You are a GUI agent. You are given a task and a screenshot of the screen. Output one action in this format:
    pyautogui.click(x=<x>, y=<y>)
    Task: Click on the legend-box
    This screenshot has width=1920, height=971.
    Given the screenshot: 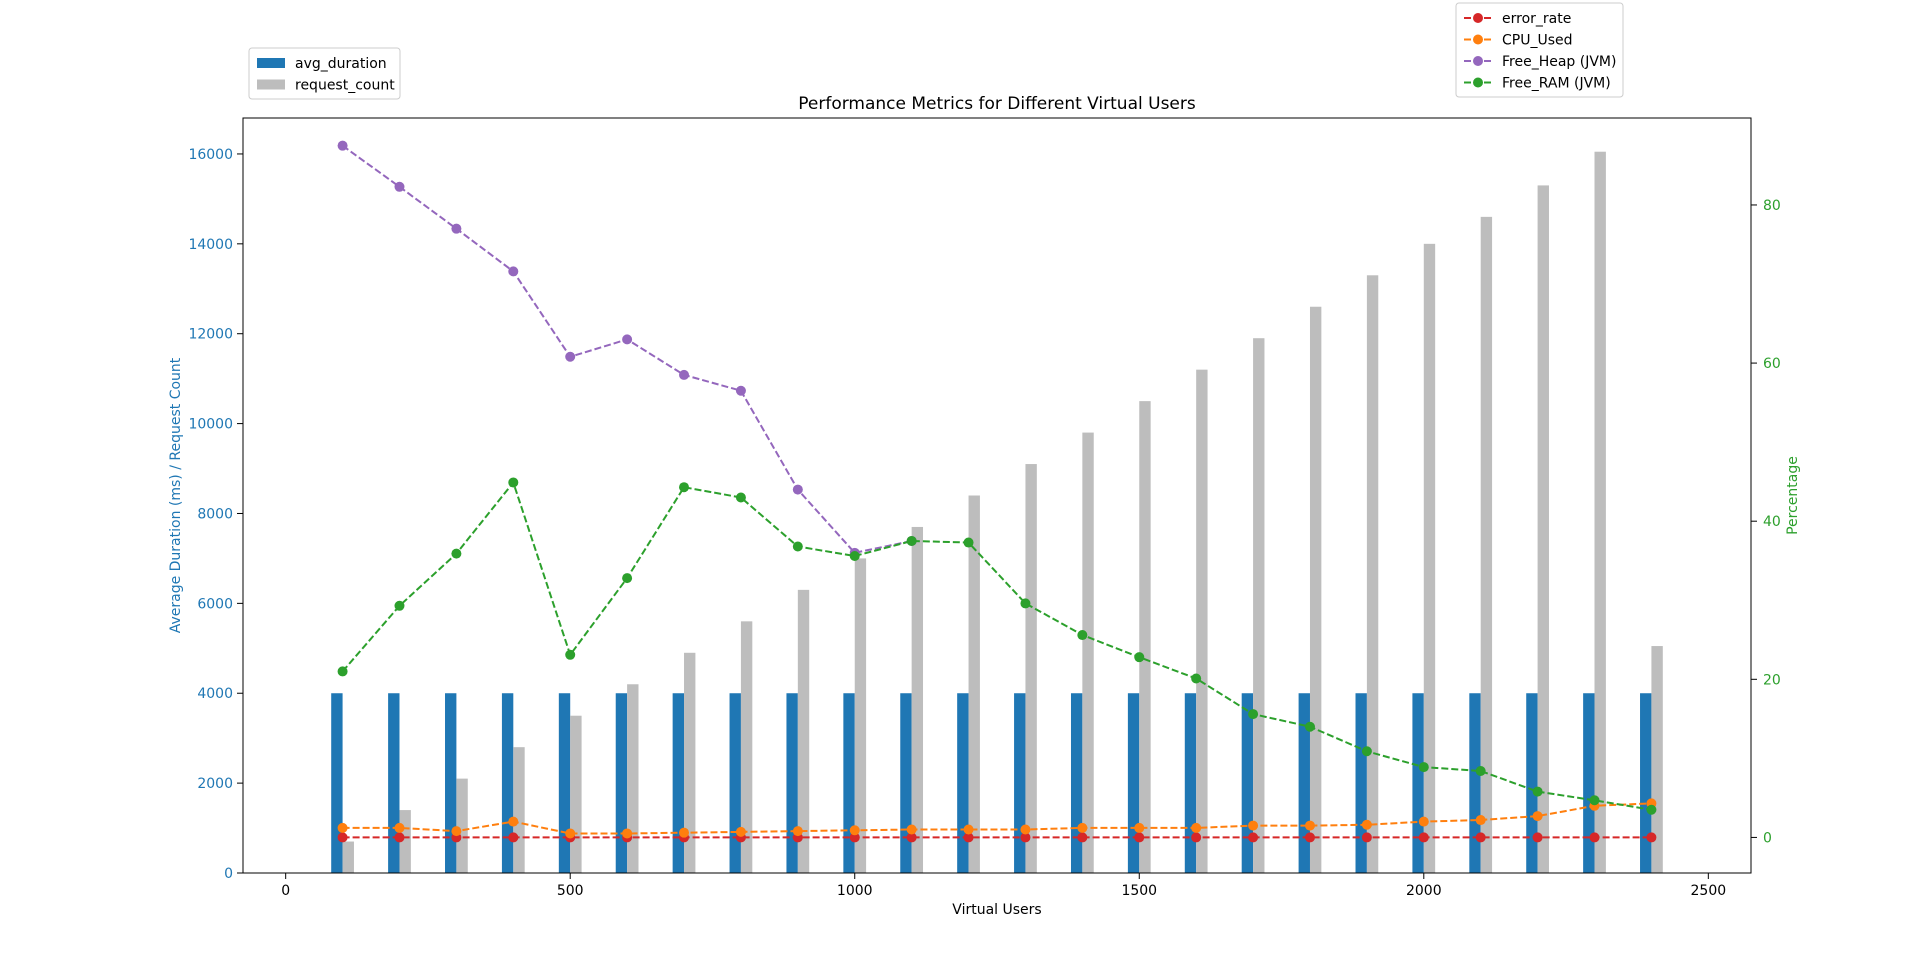 What is the action you would take?
    pyautogui.click(x=1539, y=50)
    